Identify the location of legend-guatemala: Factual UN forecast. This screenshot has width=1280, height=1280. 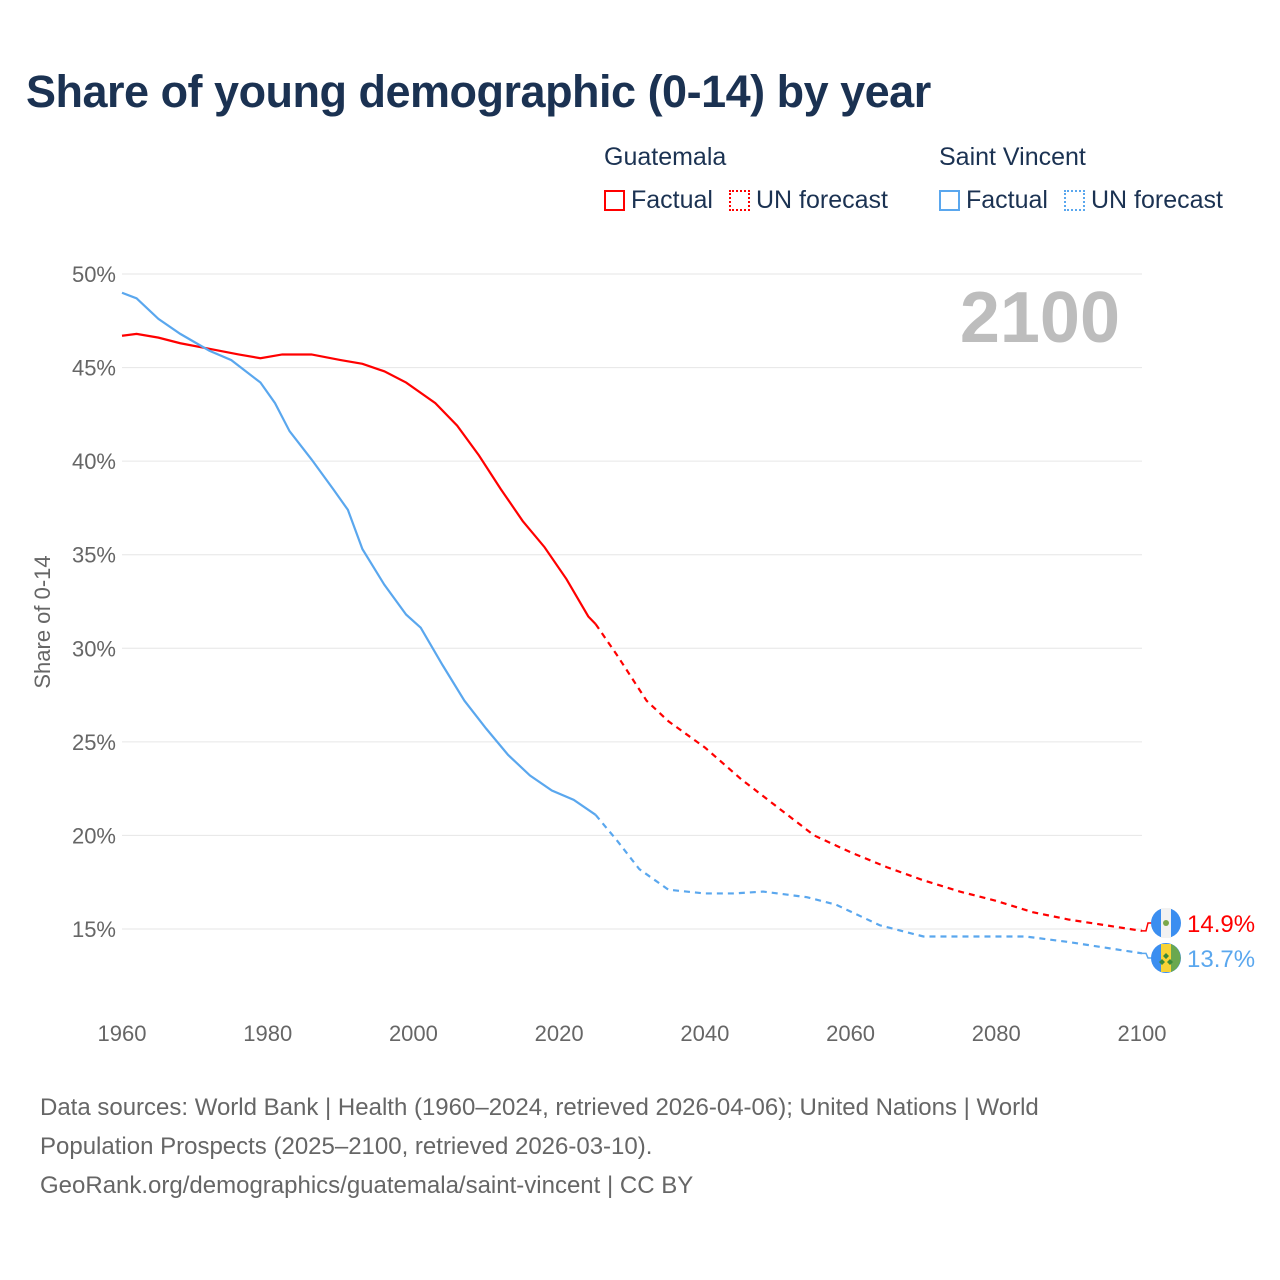
(754, 200).